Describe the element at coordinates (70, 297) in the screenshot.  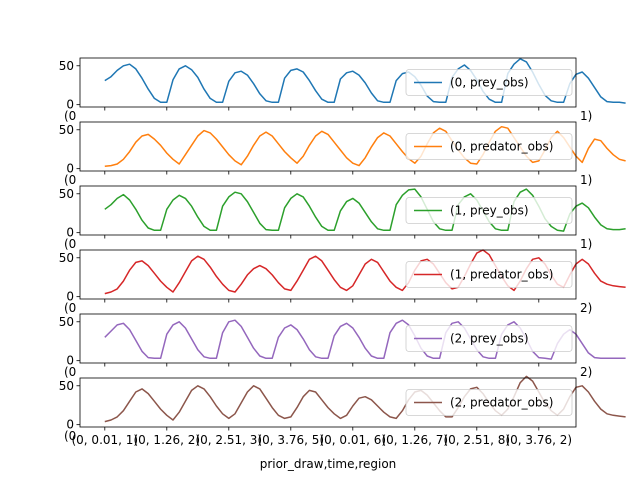
I see `y-tick-label-4-1: 0` at that location.